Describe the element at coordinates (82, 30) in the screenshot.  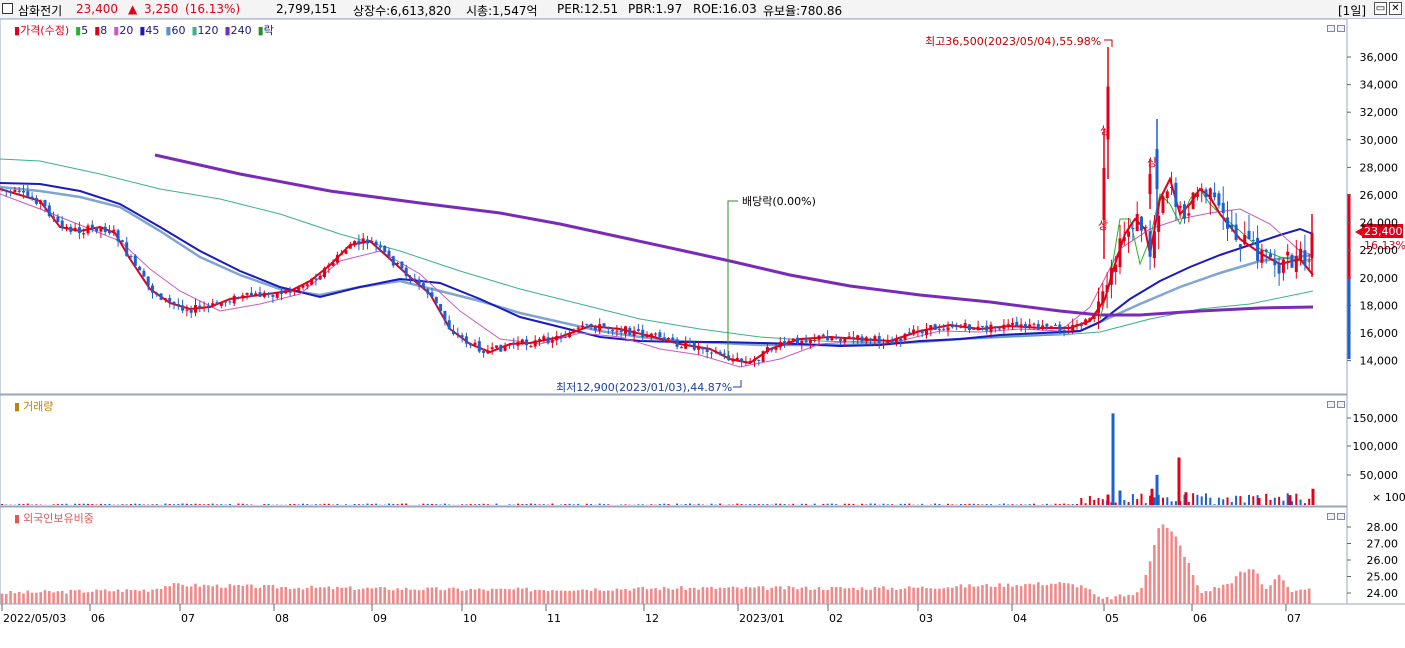
I see `legend-item-1: ▮5` at that location.